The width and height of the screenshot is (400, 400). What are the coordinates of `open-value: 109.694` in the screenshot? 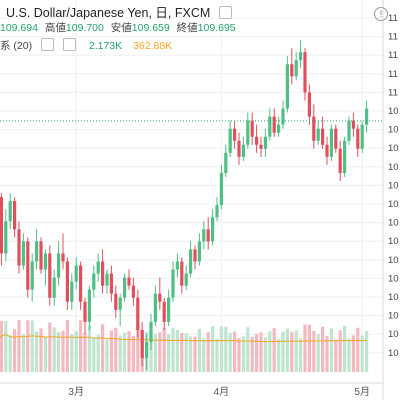 It's located at (19, 28).